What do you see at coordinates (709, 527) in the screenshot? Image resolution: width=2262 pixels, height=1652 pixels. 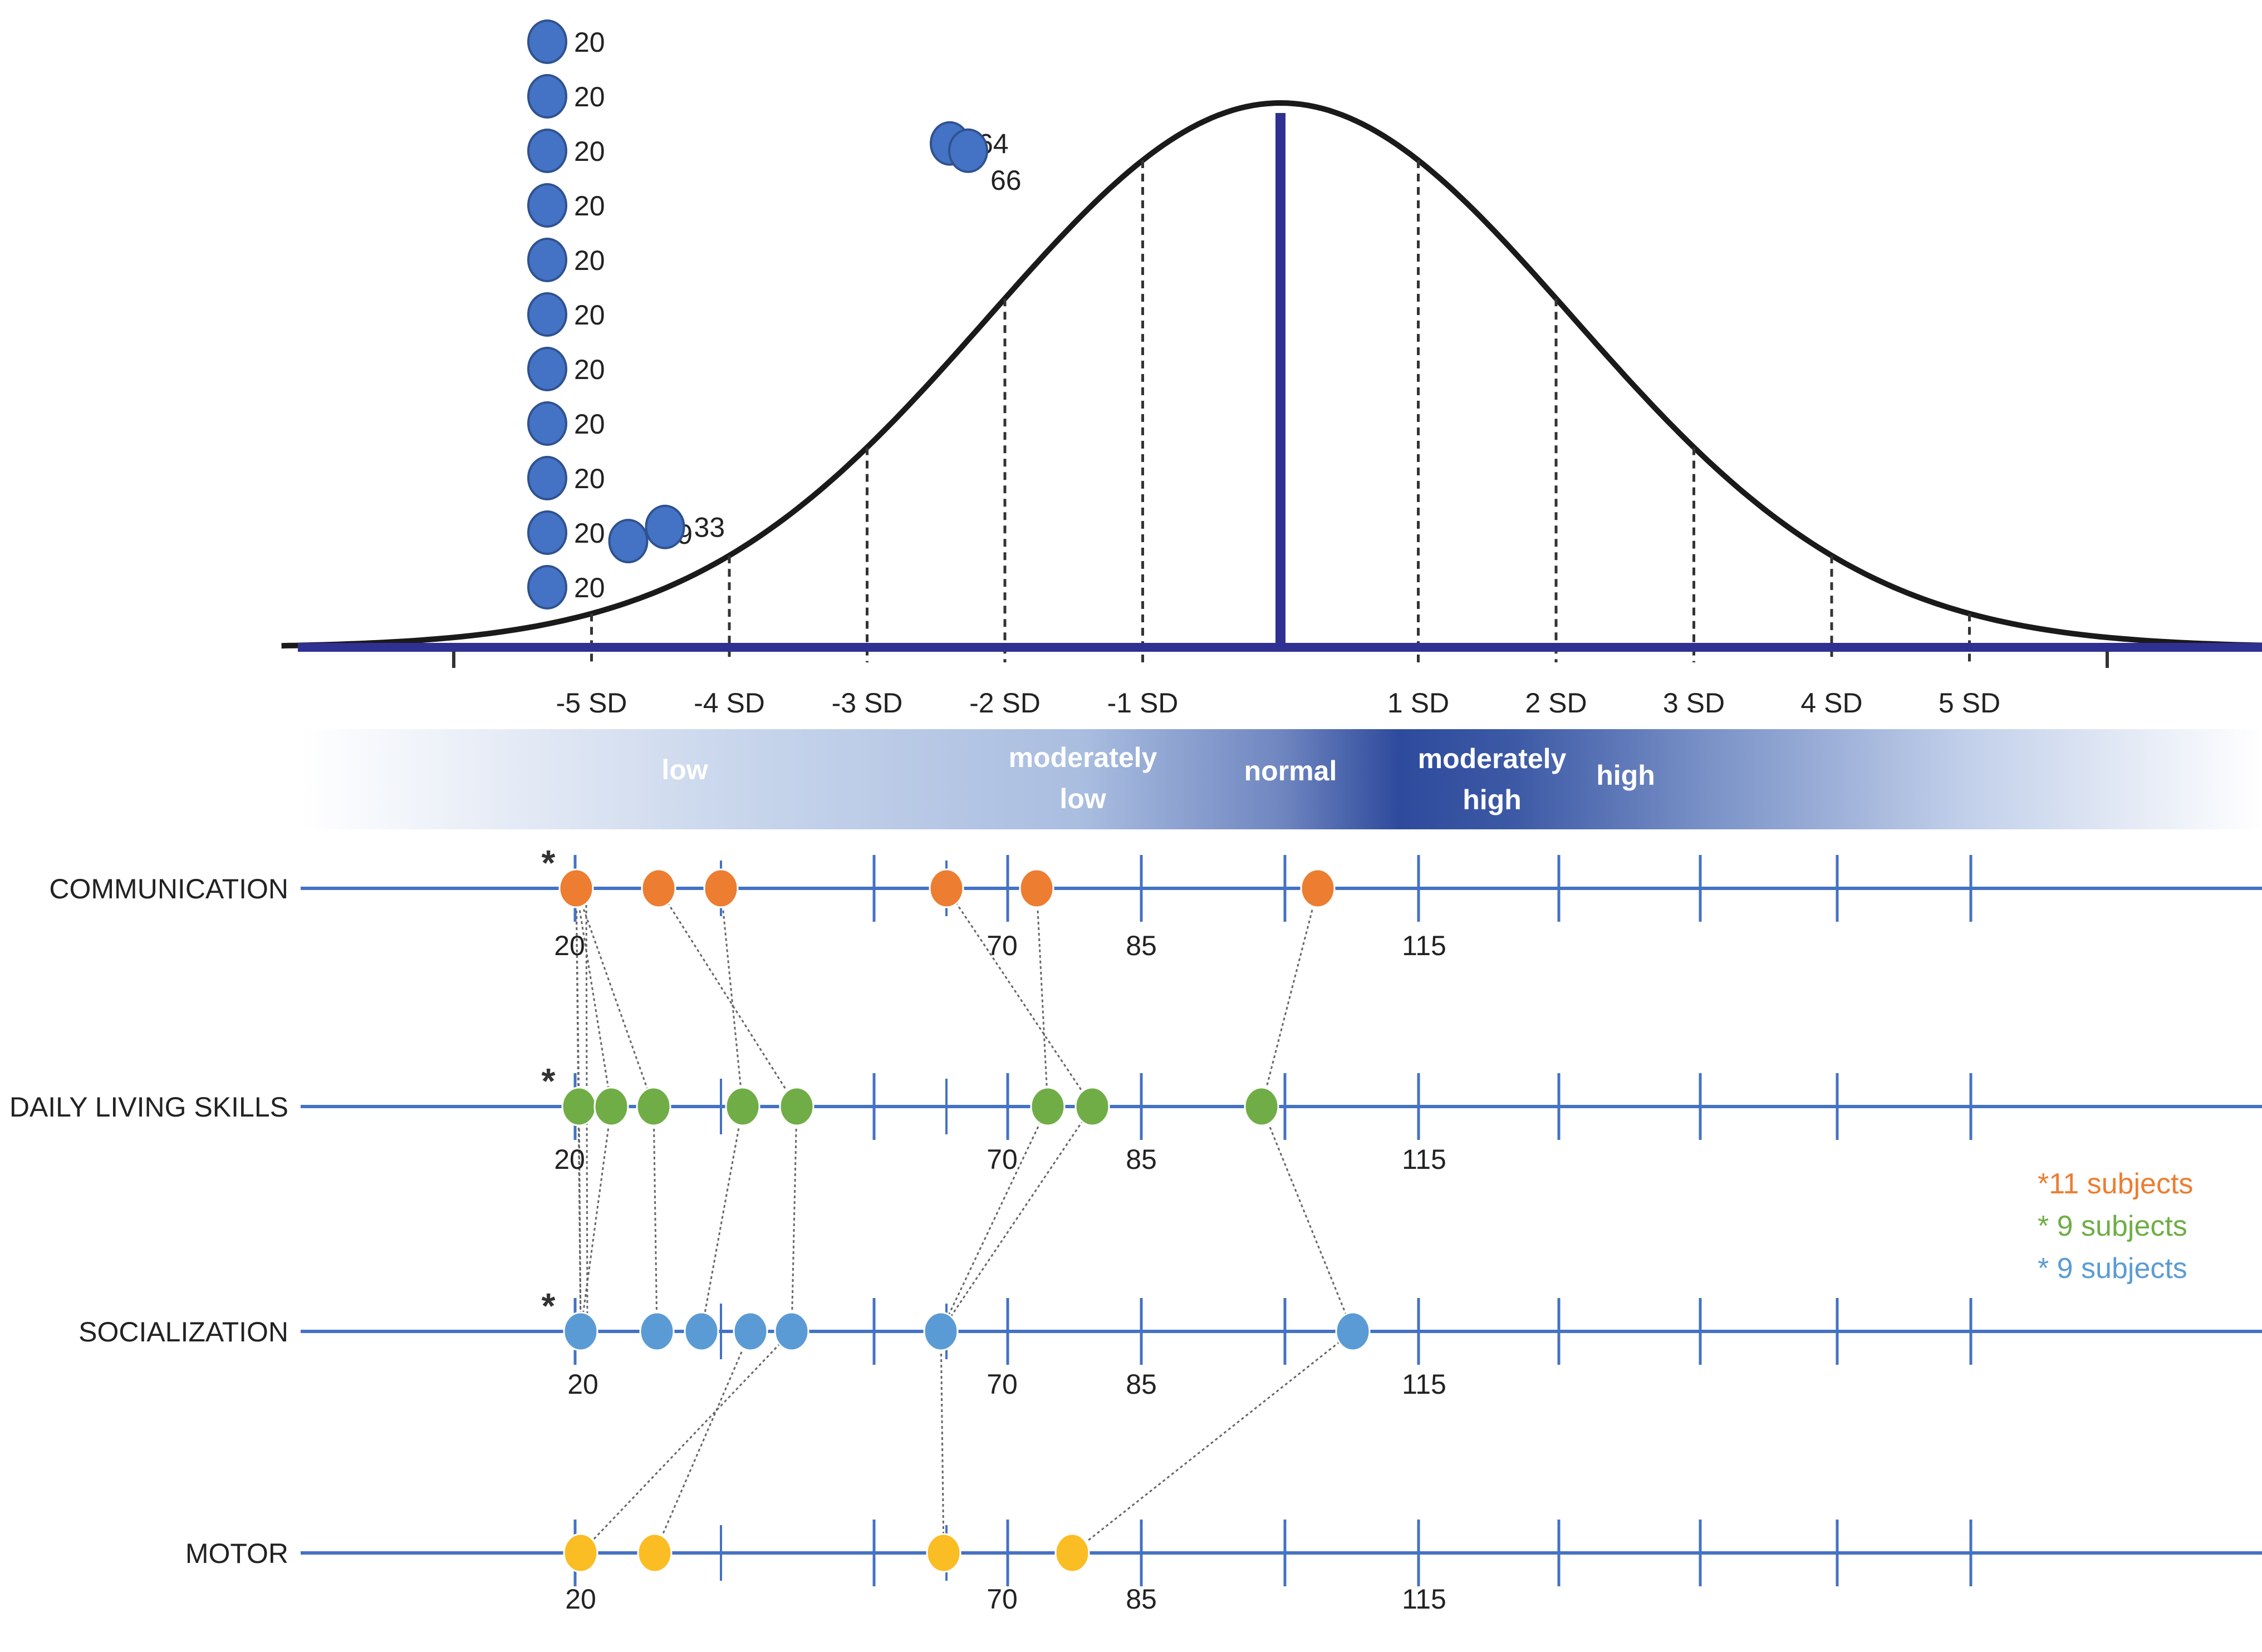 I see `subject-point-label: 33` at bounding box center [709, 527].